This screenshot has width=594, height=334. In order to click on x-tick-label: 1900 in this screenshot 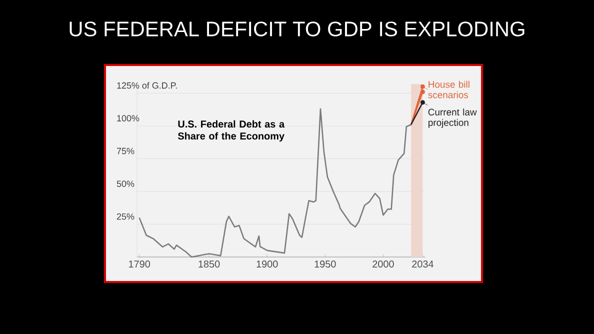, I will do `click(267, 264)`.